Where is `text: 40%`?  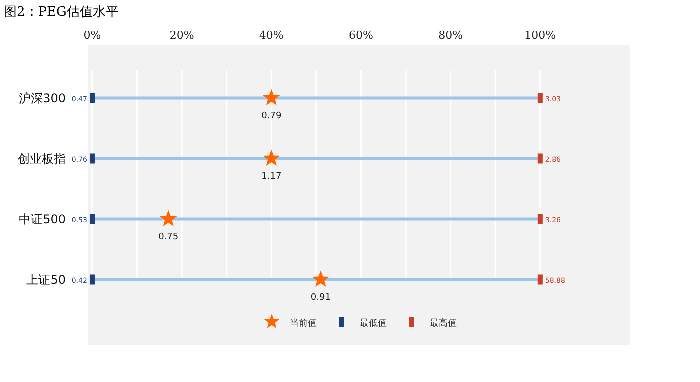
text: 40% is located at coordinates (271, 35).